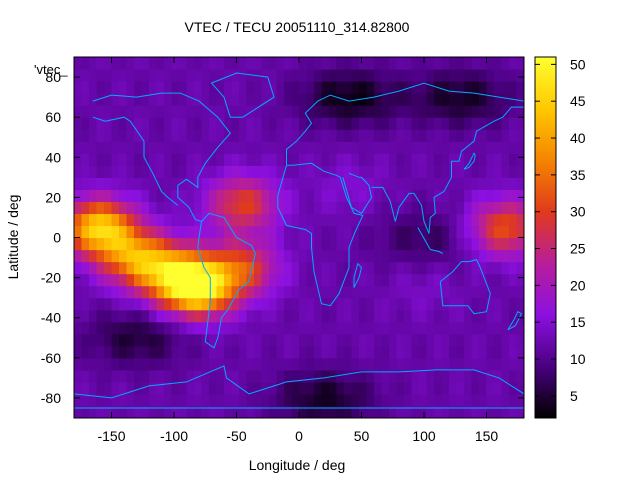  Describe the element at coordinates (51, 318) in the screenshot. I see `y-tick-label: -40` at that location.